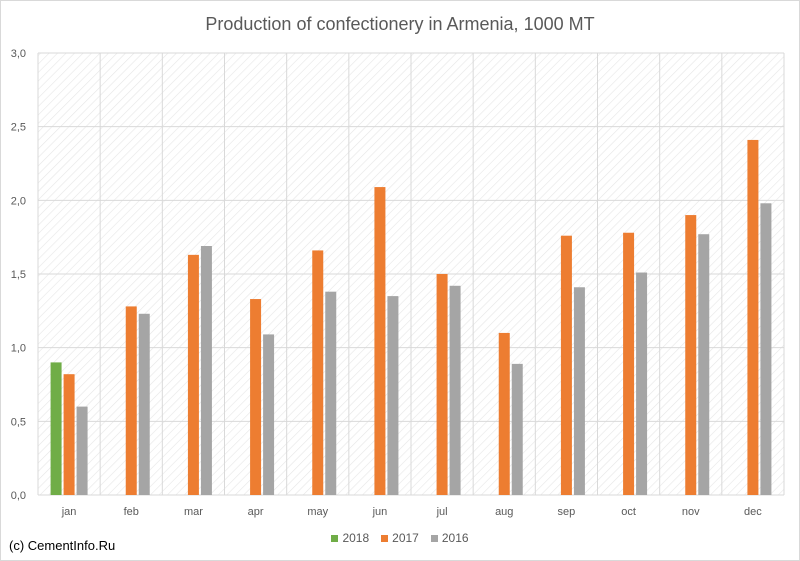 This screenshot has height=561, width=800. What do you see at coordinates (18, 422) in the screenshot?
I see `y-tick-label: 0,5` at bounding box center [18, 422].